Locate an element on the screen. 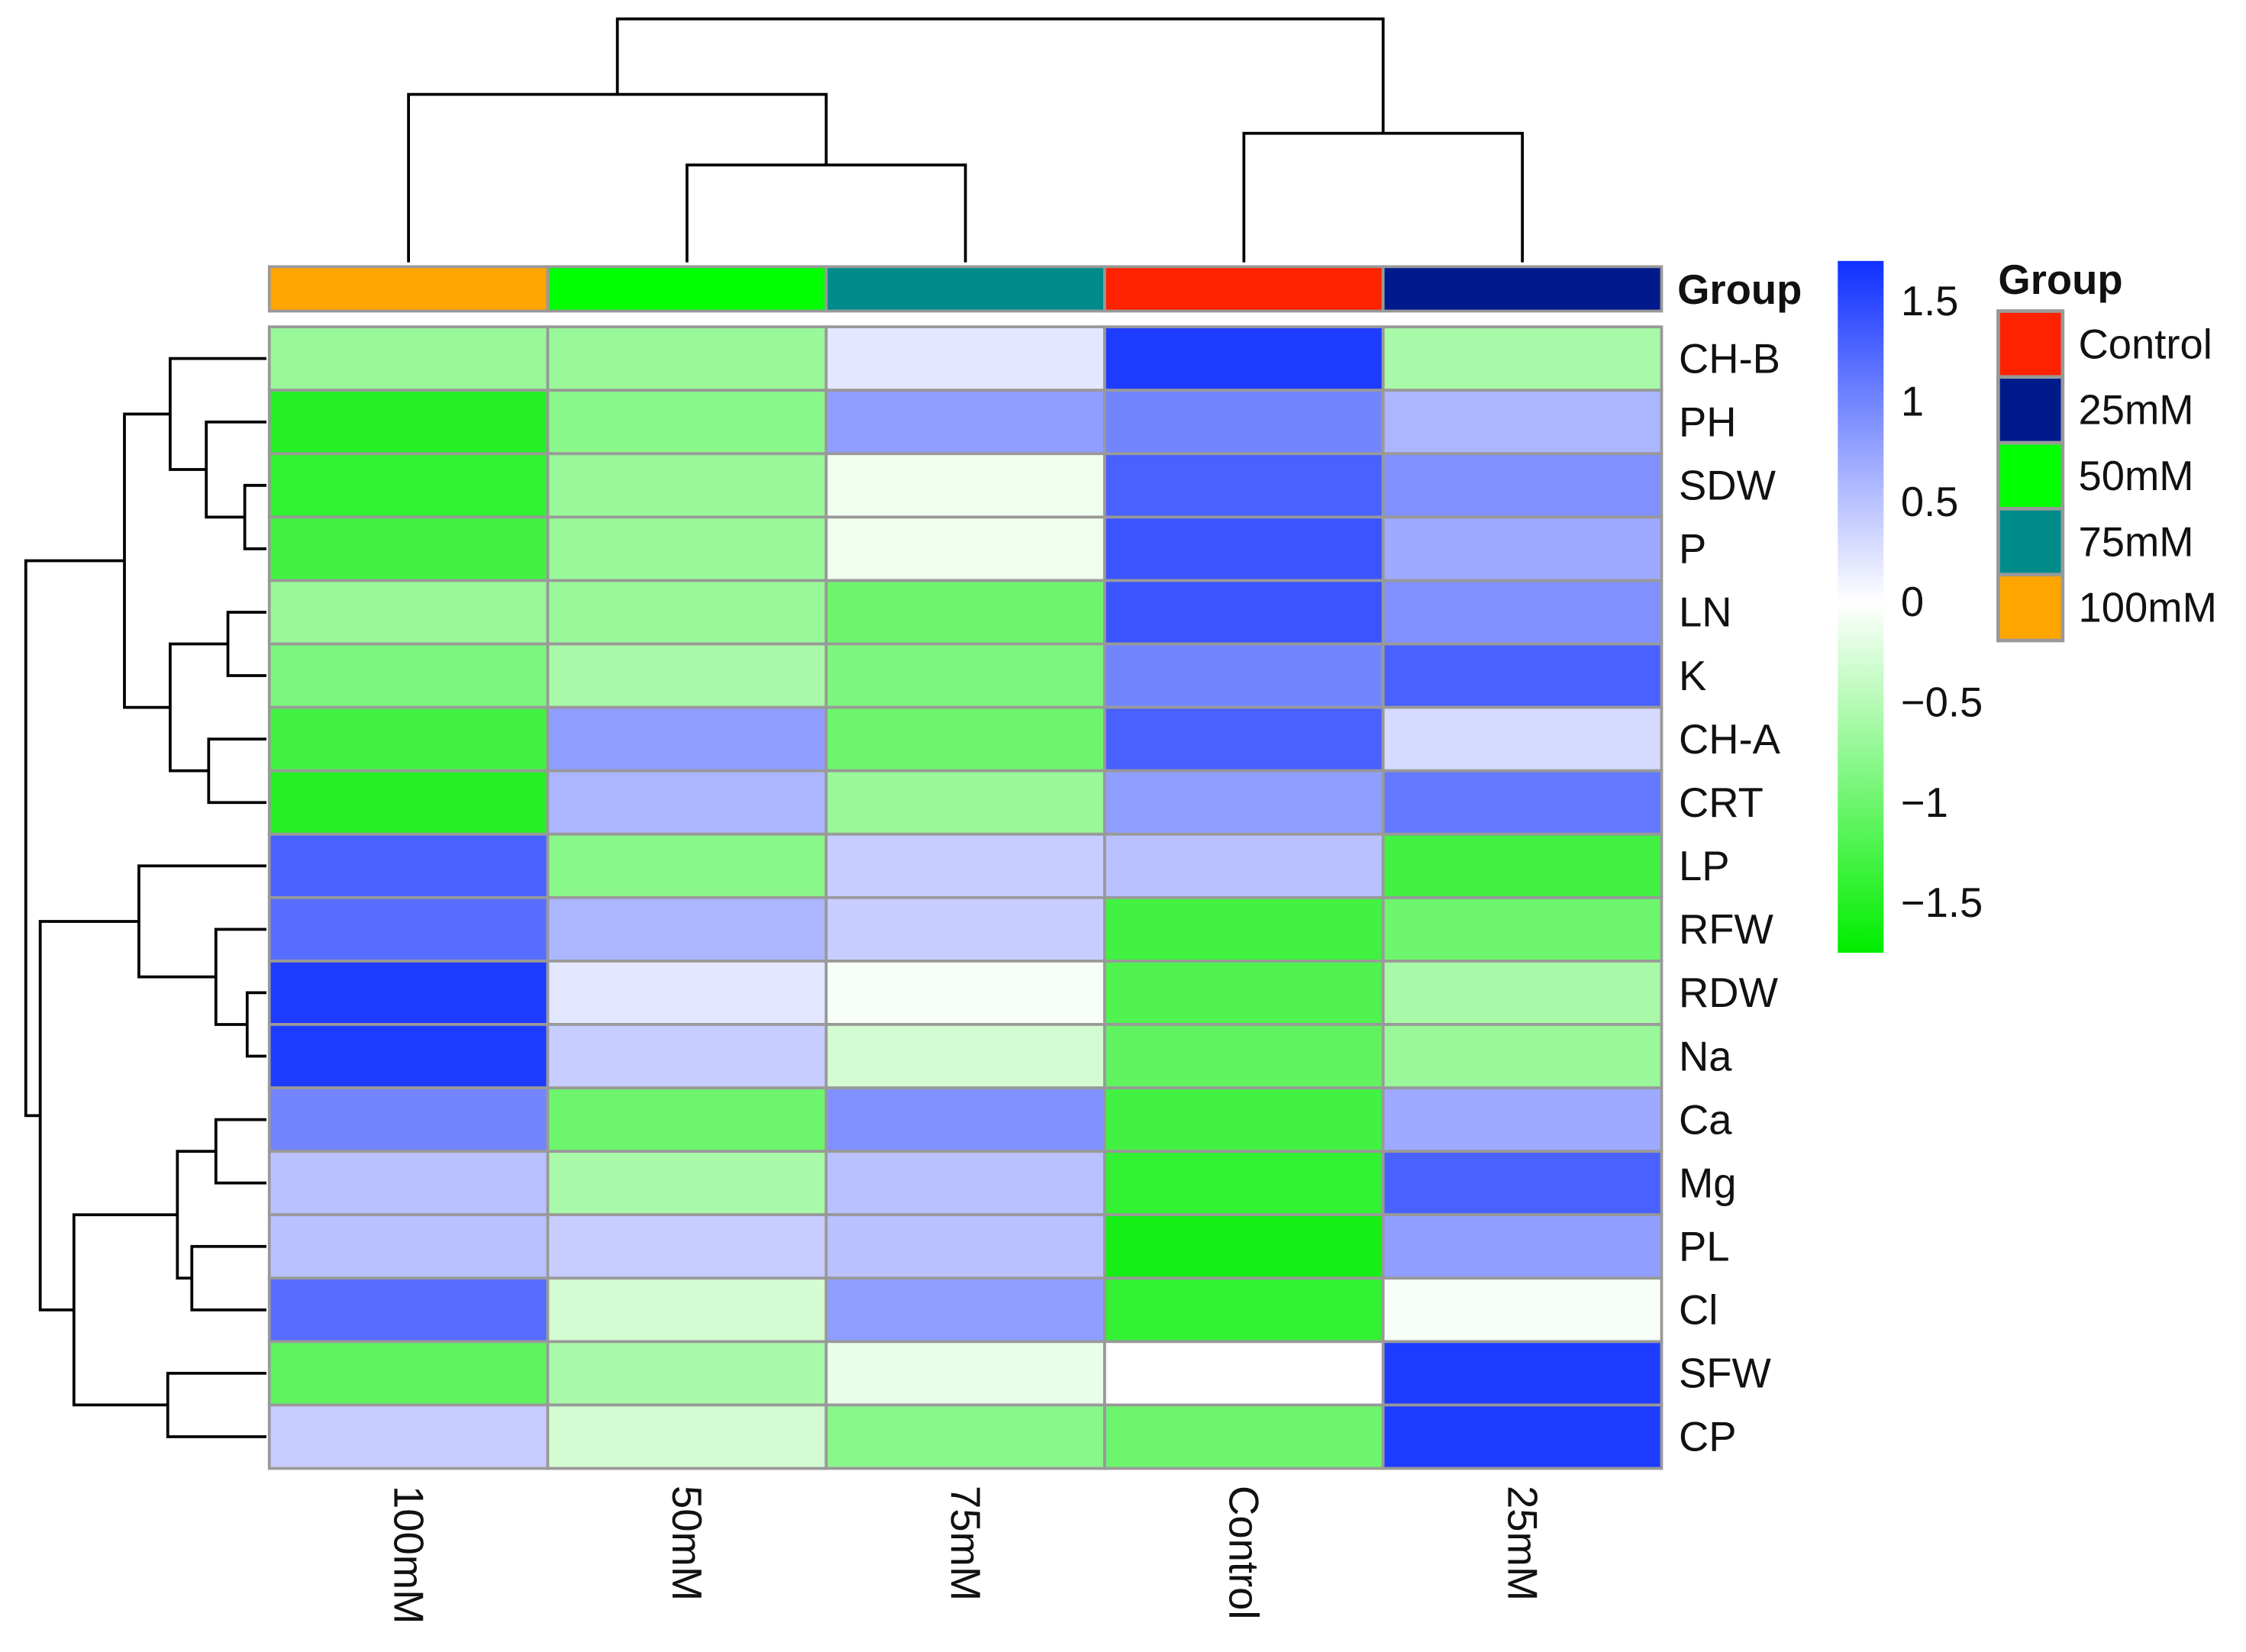 This screenshot has width=2246, height=1652. colorbar-tick-label: 0.5 is located at coordinates (1930, 502).